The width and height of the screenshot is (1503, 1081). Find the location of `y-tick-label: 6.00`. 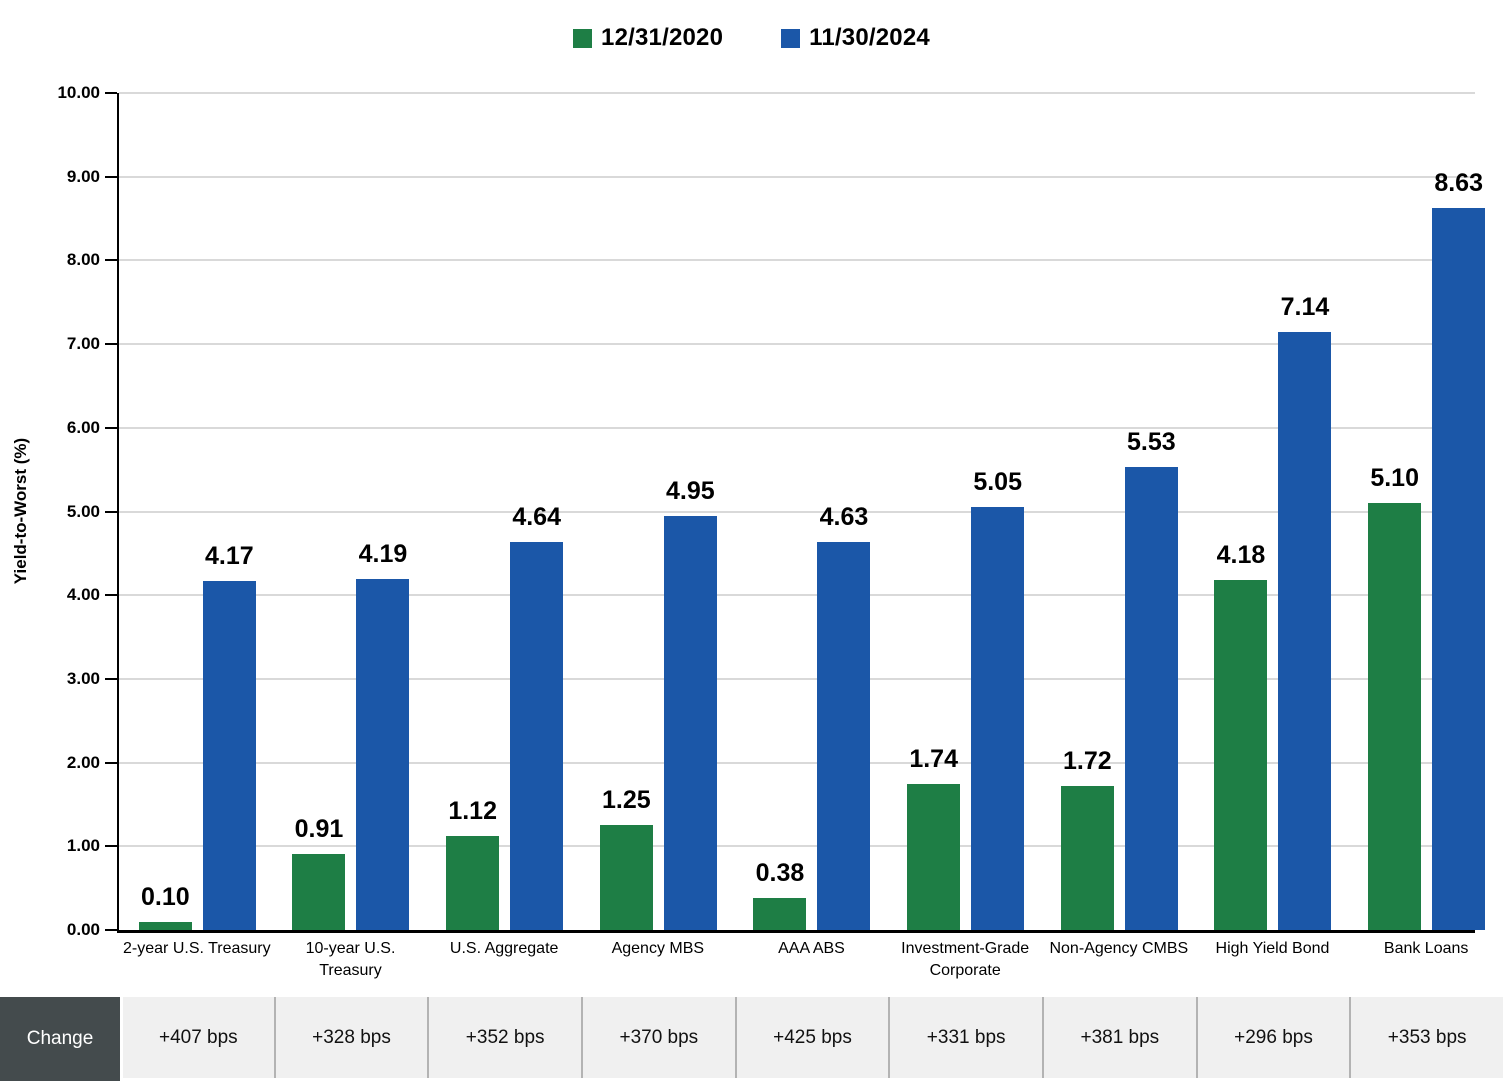

y-tick-label: 6.00 is located at coordinates (83, 427).